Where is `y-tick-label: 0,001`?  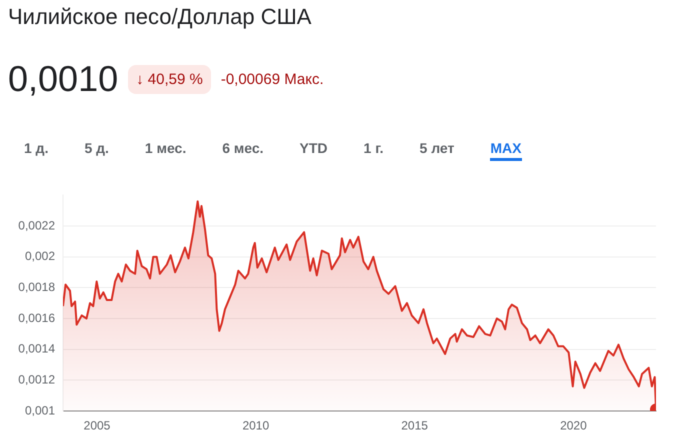
y-tick-label: 0,001 is located at coordinates (40, 410).